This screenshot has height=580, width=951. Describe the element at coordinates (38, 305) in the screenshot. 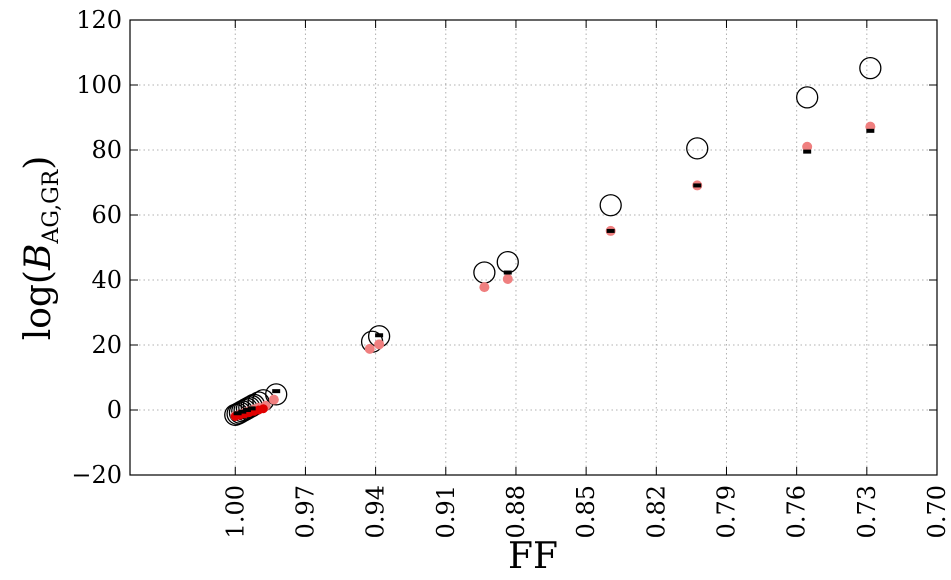

I see `y-axis-title-prefix: log(` at that location.